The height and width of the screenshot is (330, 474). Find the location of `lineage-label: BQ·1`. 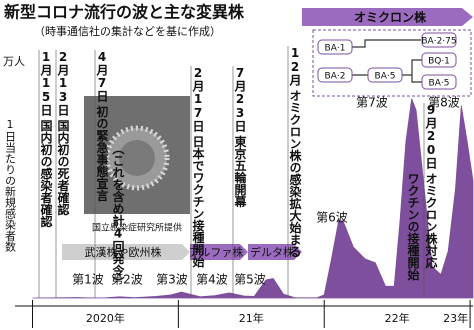

lineage-label: BQ·1 is located at coordinates (439, 62).